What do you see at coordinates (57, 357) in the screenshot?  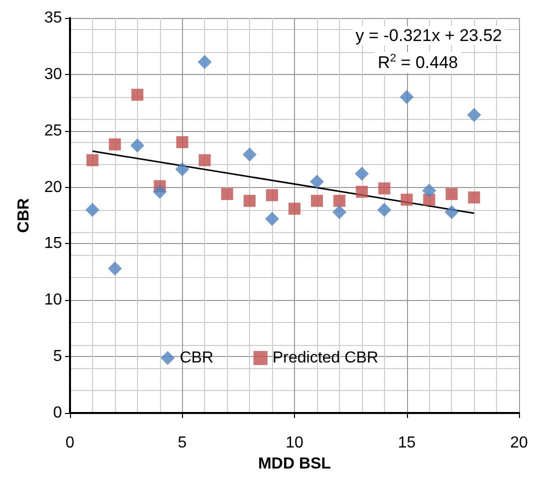 I see `y-tick-label: 5` at bounding box center [57, 357].